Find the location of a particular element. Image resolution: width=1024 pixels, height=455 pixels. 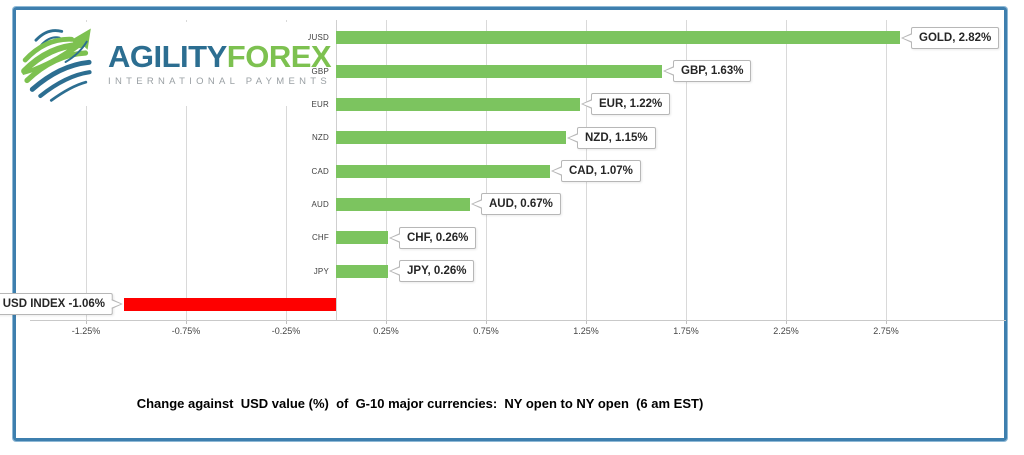

category-label: JPY is located at coordinates (321, 271).